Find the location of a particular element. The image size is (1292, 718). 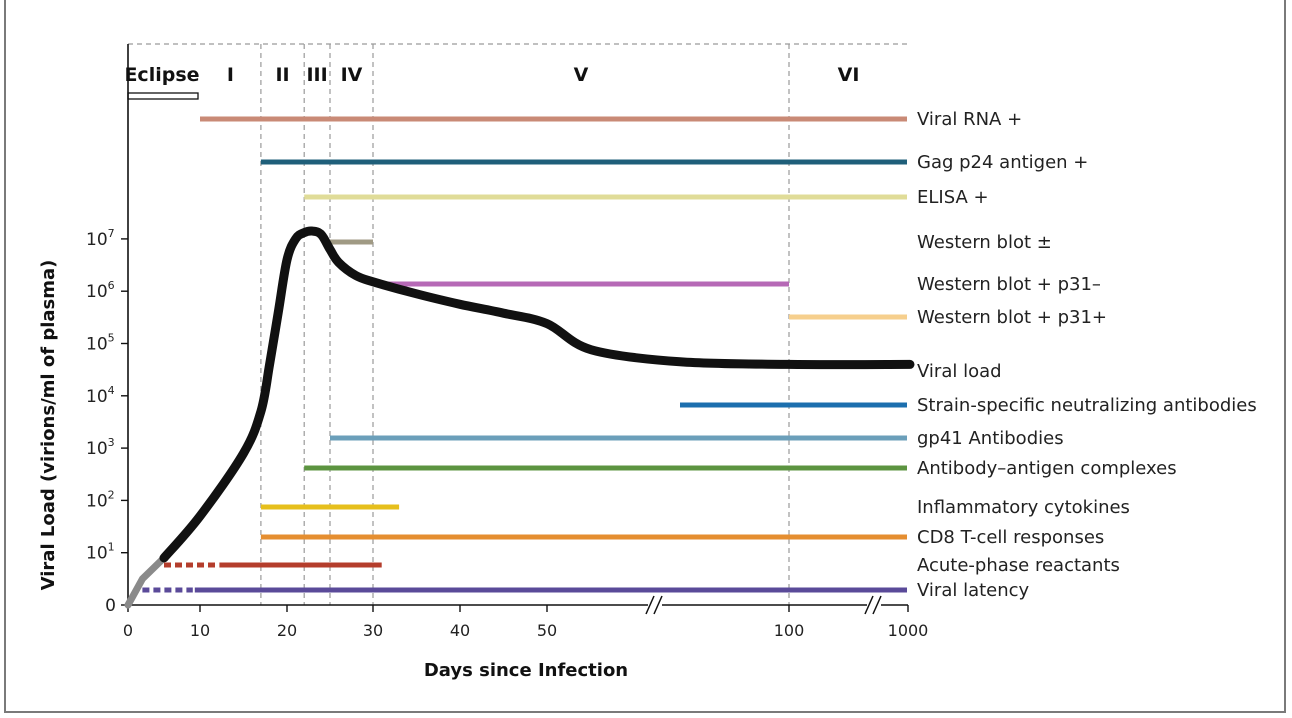

viral-load-curve-early is located at coordinates (146, 581).